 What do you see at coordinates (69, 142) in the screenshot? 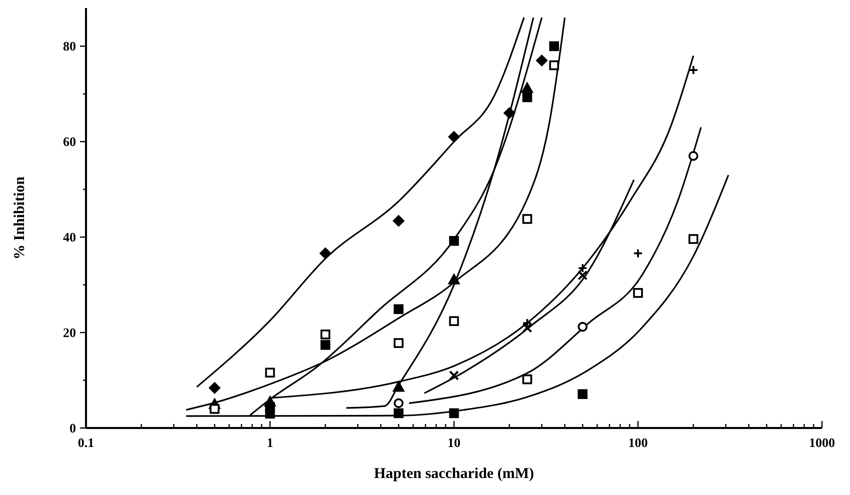
I see `y-tick-label: 60` at bounding box center [69, 142].